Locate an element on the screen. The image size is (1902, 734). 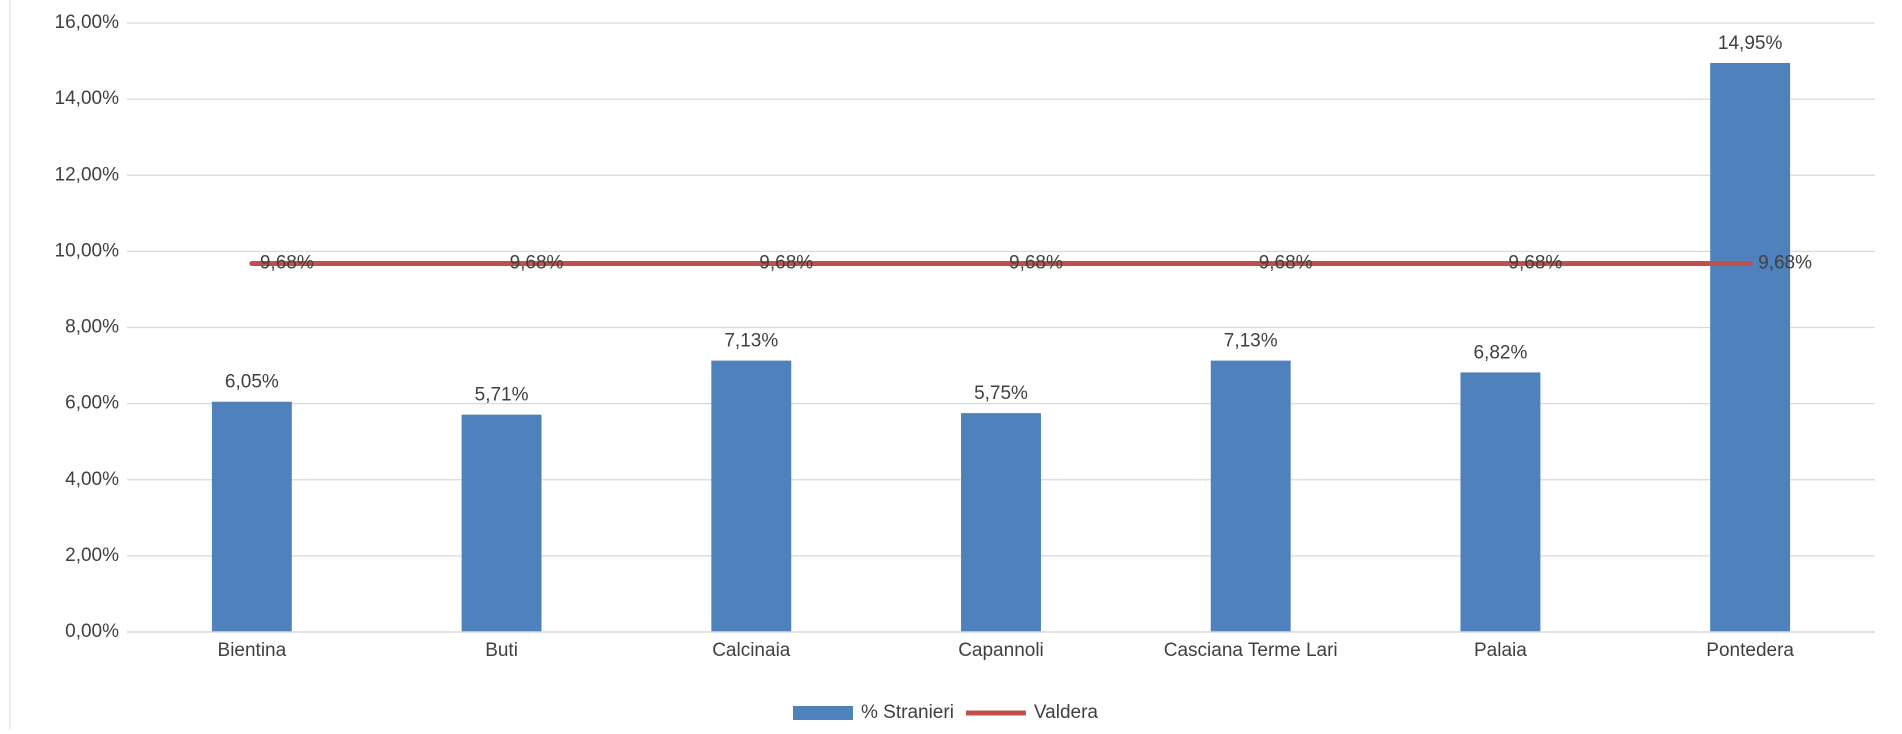
data-label: 5,71% is located at coordinates (502, 395).